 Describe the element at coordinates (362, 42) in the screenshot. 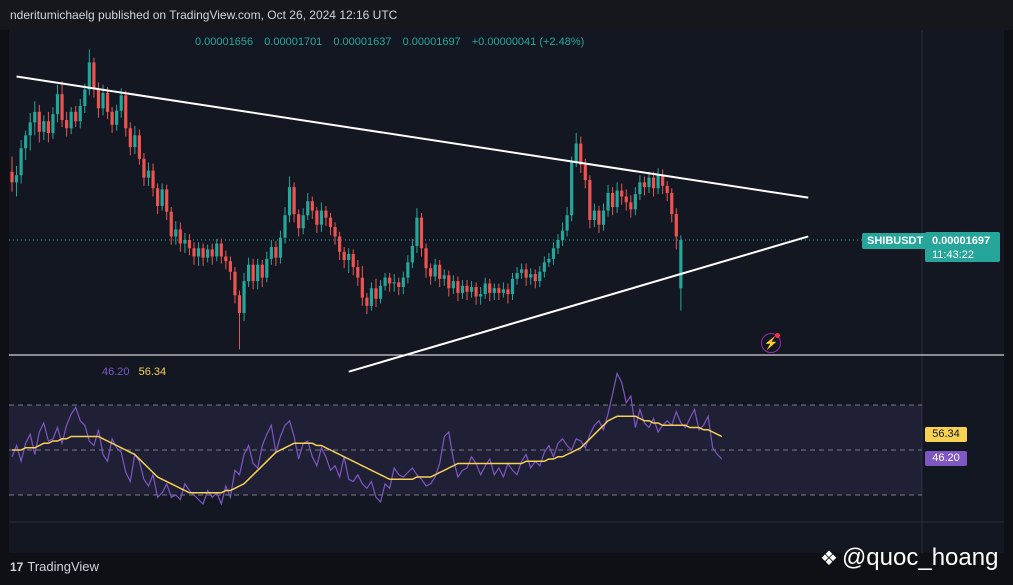

I see `ohlc-low: 0.00001637` at that location.